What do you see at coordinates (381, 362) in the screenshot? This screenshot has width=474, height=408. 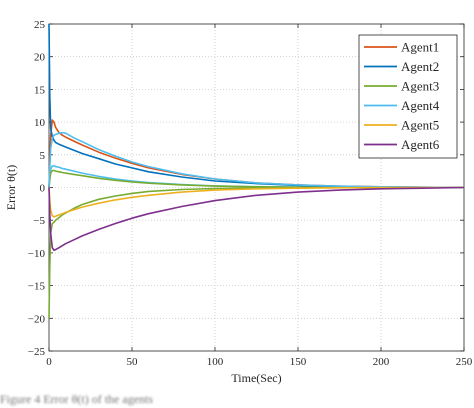 I see `x-tick-label: 200` at bounding box center [381, 362].